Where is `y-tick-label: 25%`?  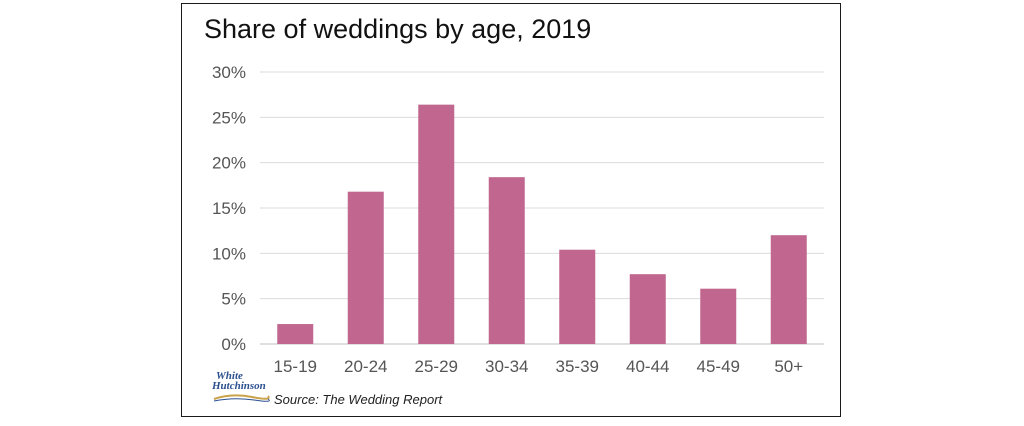
y-tick-label: 25% is located at coordinates (229, 117).